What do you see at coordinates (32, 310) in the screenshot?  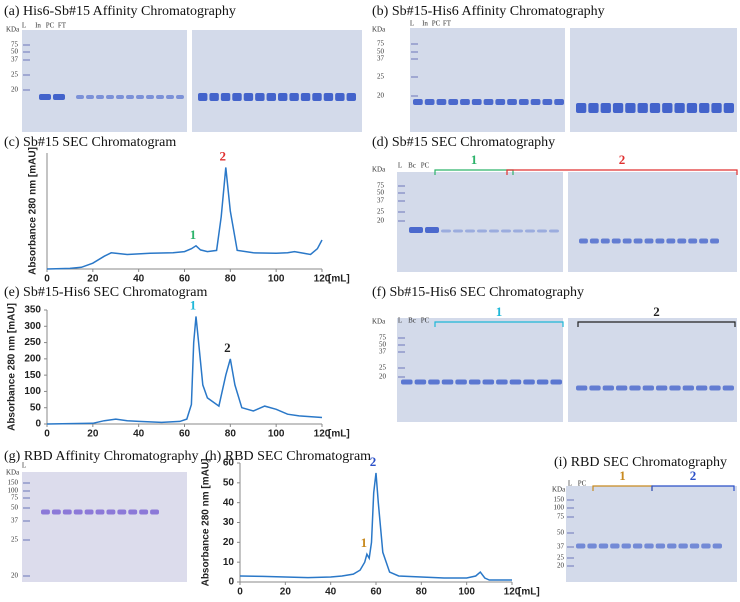 I see `y-tick-label: 350` at bounding box center [32, 310].